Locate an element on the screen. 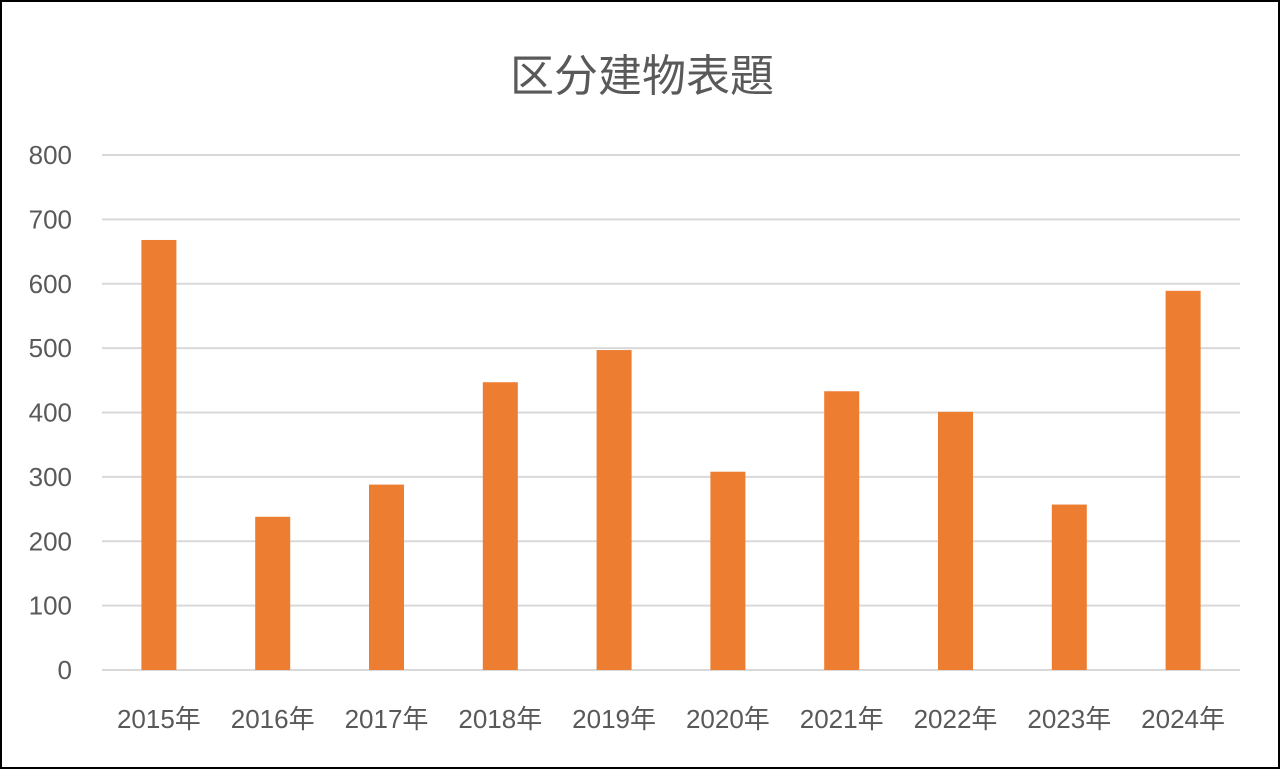 The image size is (1280, 769). y-tick-label: 100 is located at coordinates (50, 606).